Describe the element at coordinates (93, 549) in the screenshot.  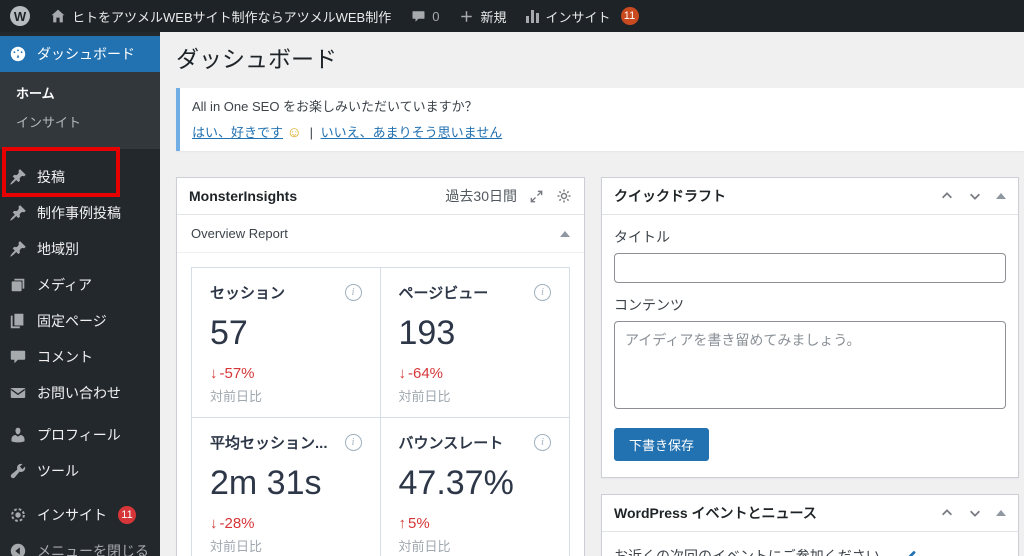
I see `sidebar-item-label: メニューを閉じる` at that location.